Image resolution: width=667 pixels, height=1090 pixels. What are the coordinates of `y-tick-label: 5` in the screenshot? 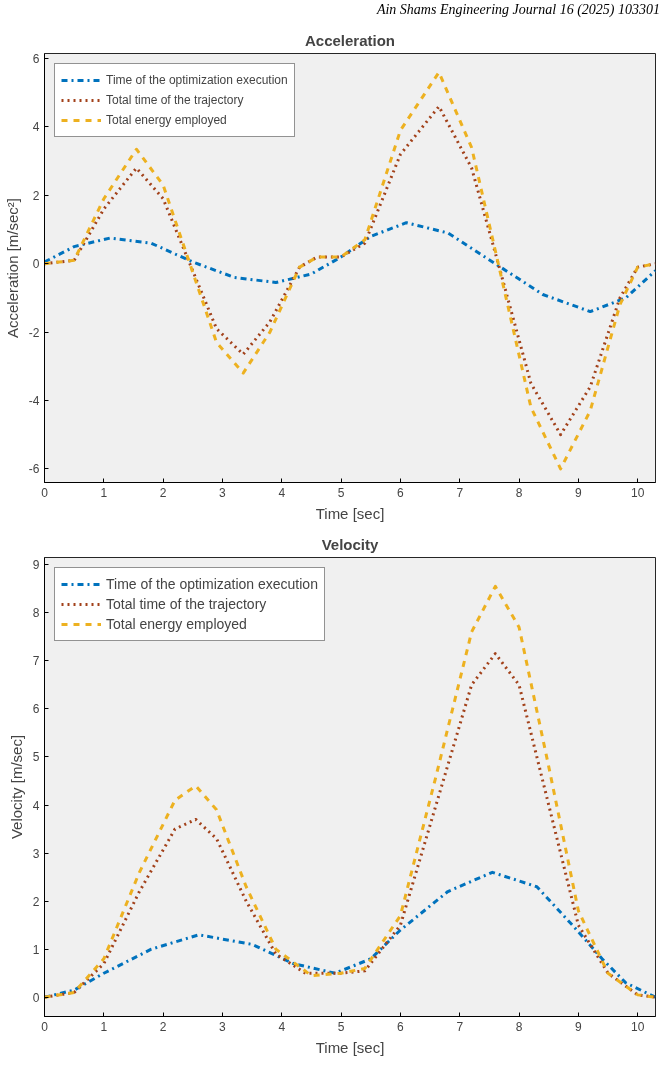 It's located at (36, 757).